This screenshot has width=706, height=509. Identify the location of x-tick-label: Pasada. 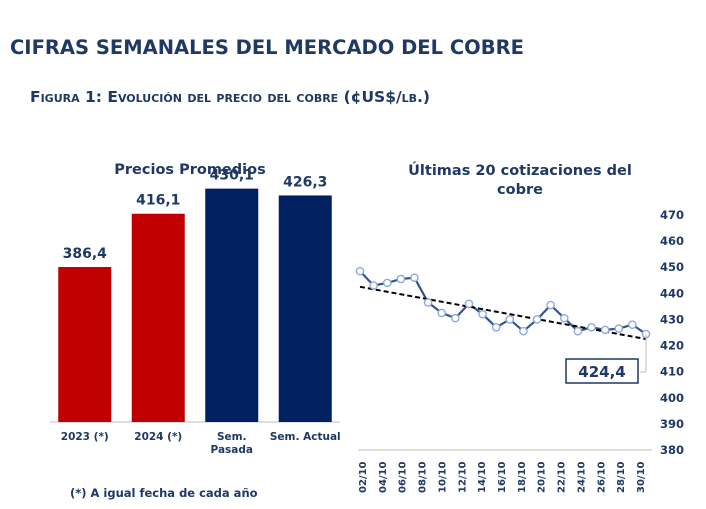
(232, 450).